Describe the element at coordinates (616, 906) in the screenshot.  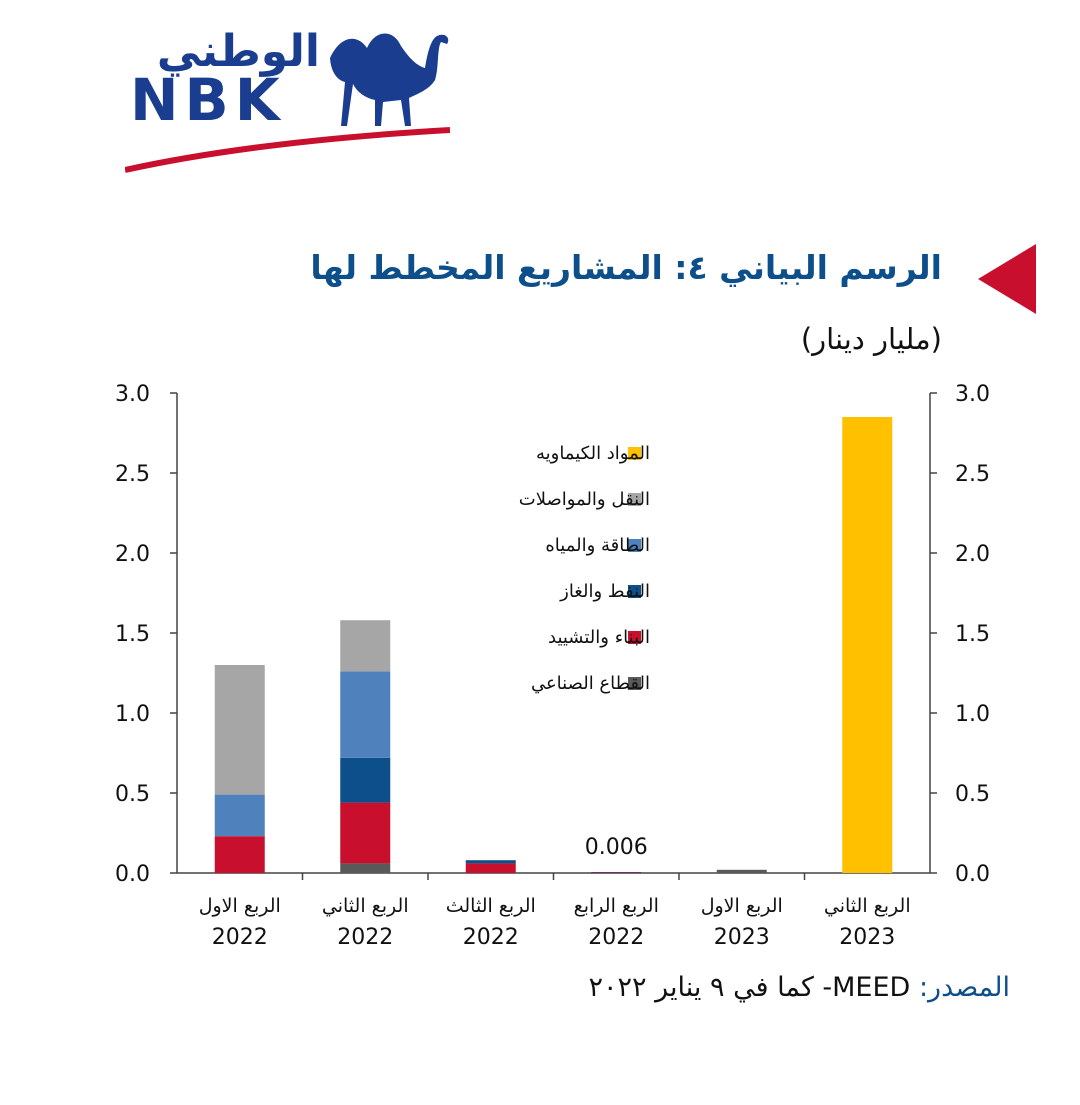
I see `x-tick-label-quarter: الربع الرابع` at that location.